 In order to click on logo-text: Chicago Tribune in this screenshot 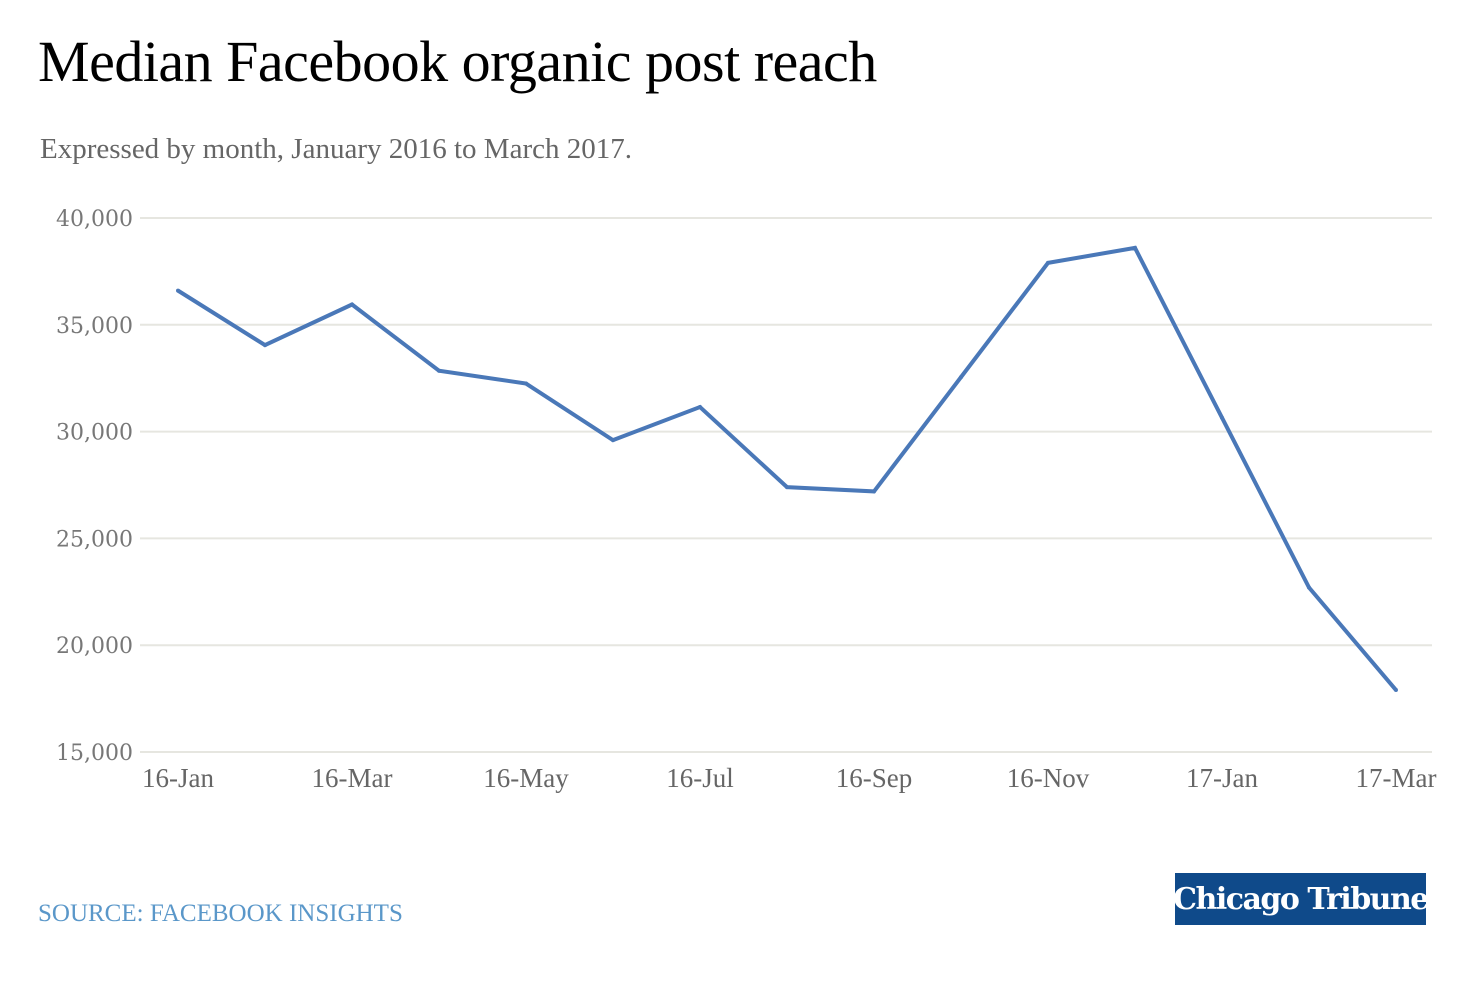, I will do `click(1301, 899)`.